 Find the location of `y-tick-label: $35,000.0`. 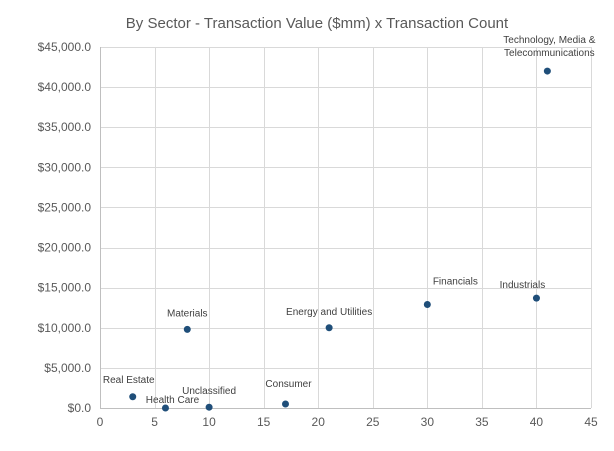

y-tick-label: $35,000.0 is located at coordinates (65, 127).